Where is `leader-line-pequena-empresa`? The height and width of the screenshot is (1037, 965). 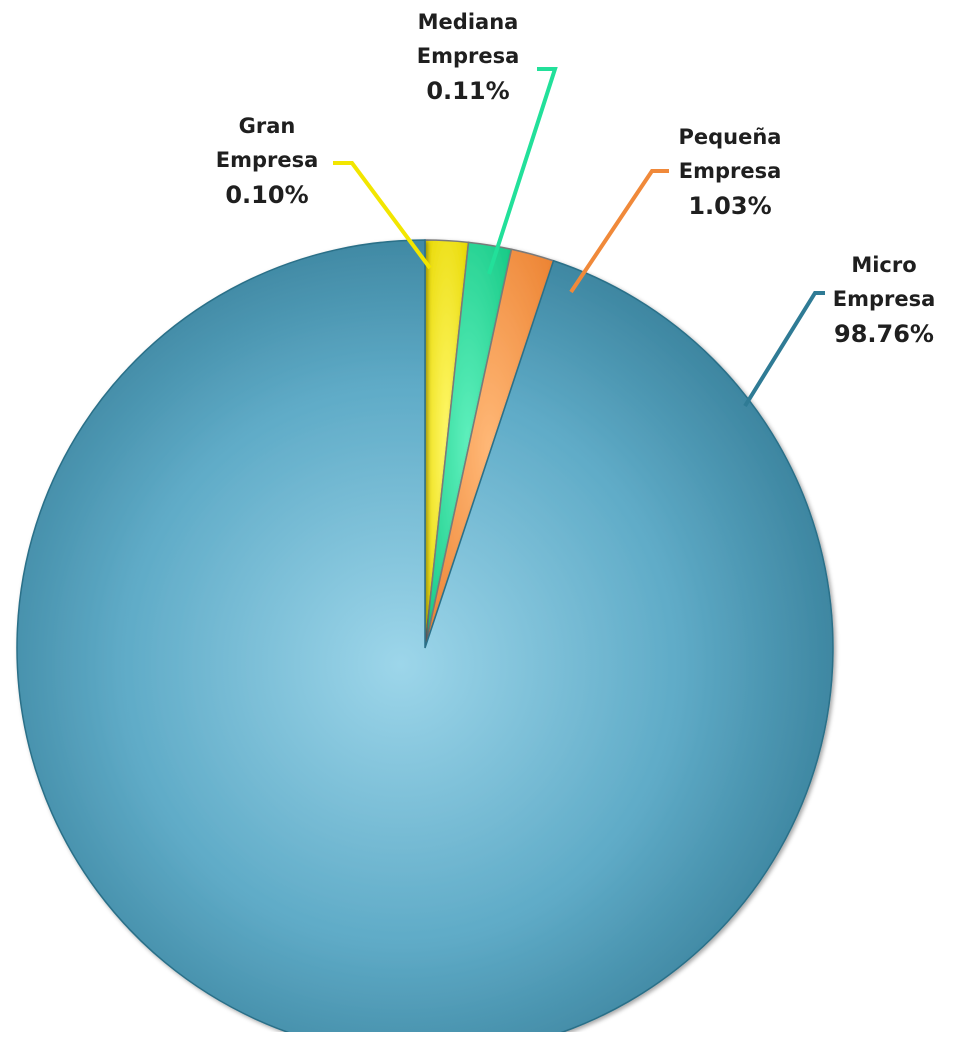 leader-line-pequena-empresa is located at coordinates (619, 231).